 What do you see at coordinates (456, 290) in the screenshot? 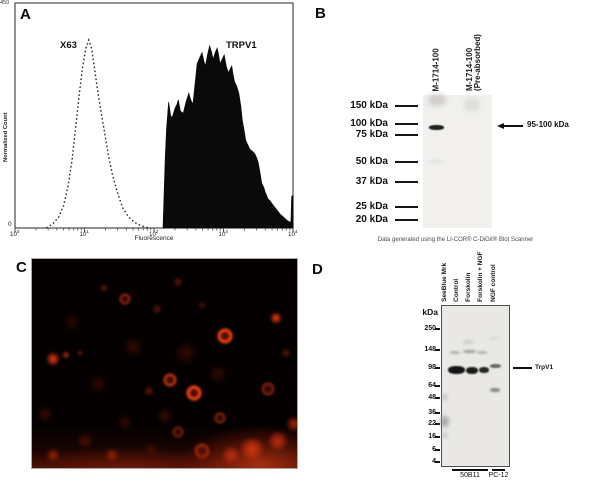
I see `lane-label: Control` at bounding box center [456, 290].